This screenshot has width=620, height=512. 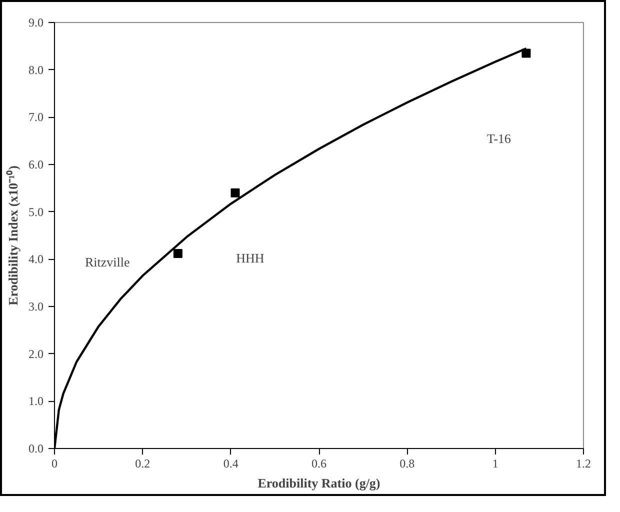 I want to click on y-tick-label: 7.0, so click(x=36, y=117).